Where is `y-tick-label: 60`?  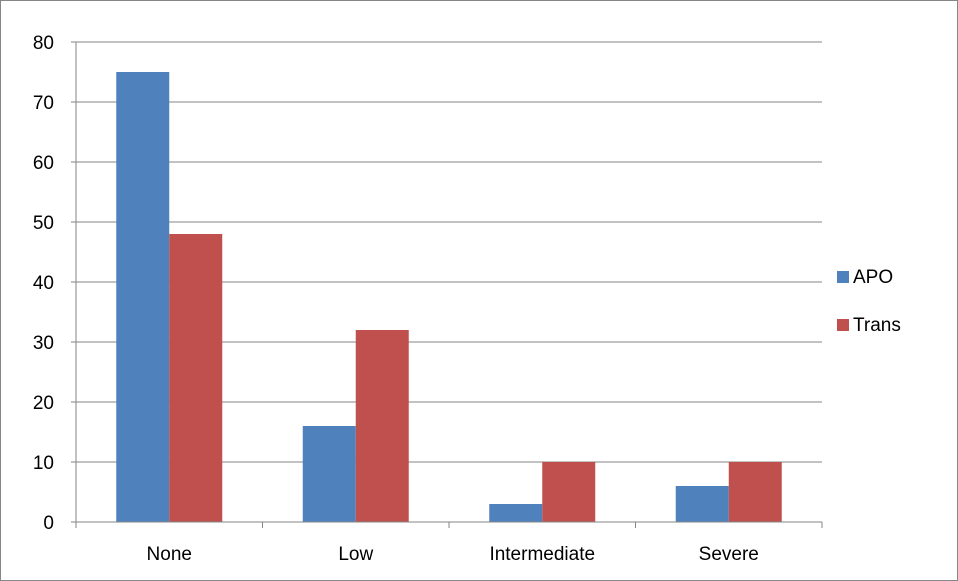
y-tick-label: 60 is located at coordinates (43, 163).